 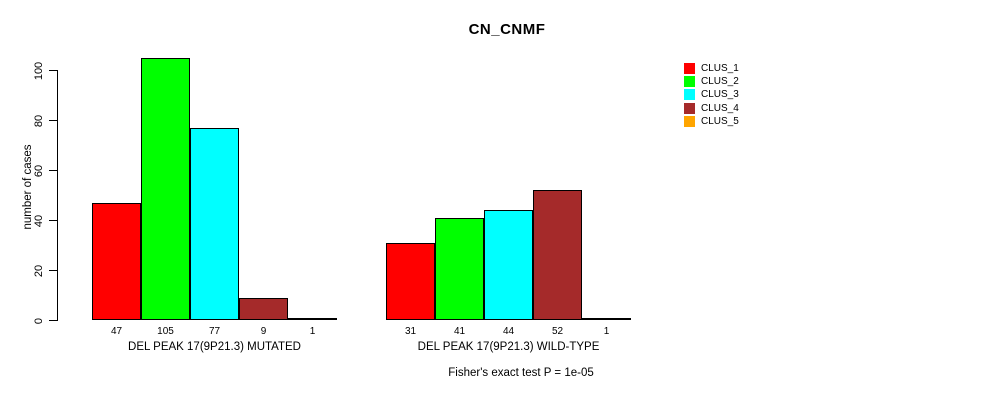 What do you see at coordinates (58, 195) in the screenshot?
I see `y-axis-line` at bounding box center [58, 195].